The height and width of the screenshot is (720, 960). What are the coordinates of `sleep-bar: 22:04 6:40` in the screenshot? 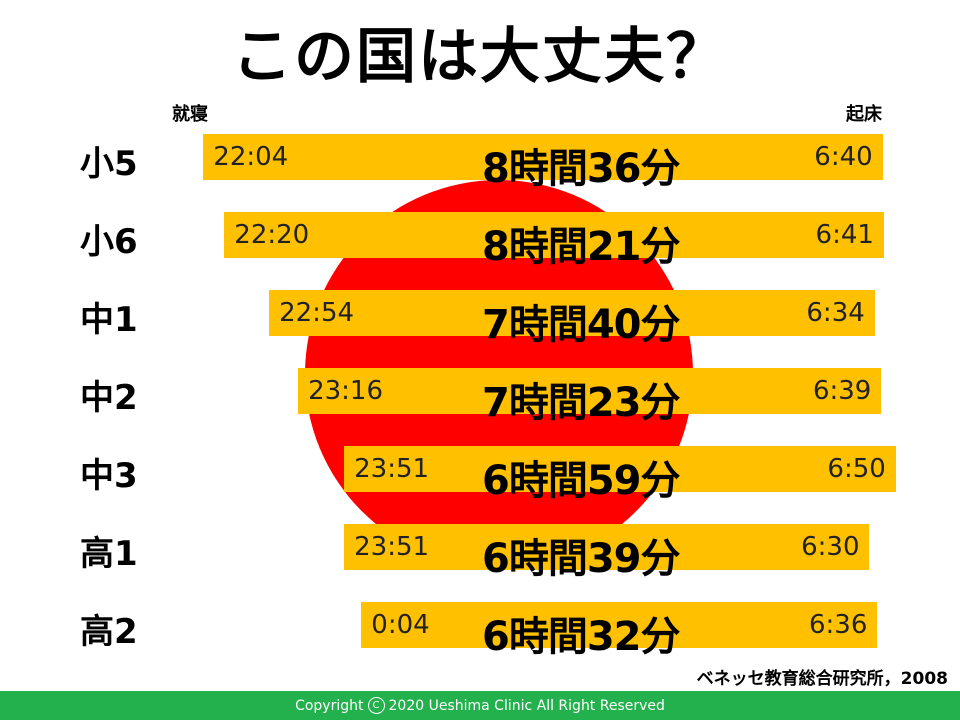 It's located at (543, 157).